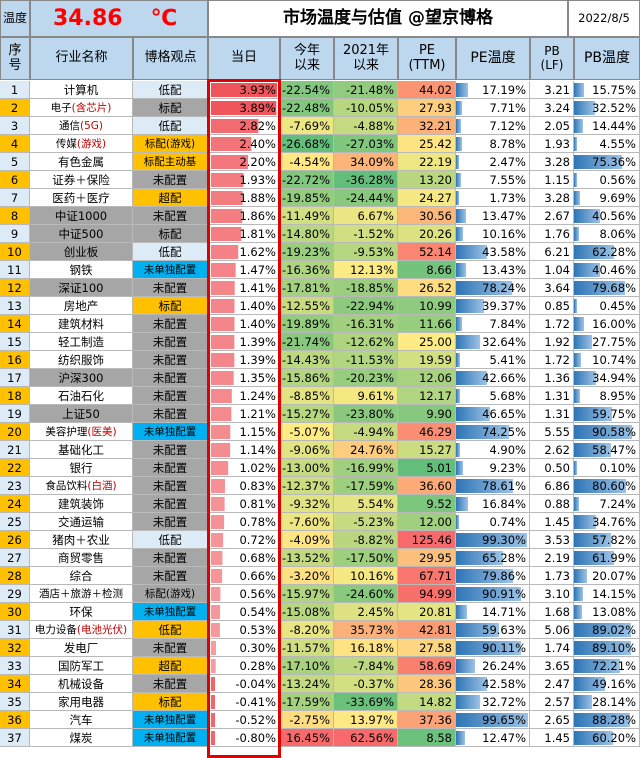 This screenshot has width=640, height=758. I want to click on pb-temperature-text: 4.55%, so click(617, 143).